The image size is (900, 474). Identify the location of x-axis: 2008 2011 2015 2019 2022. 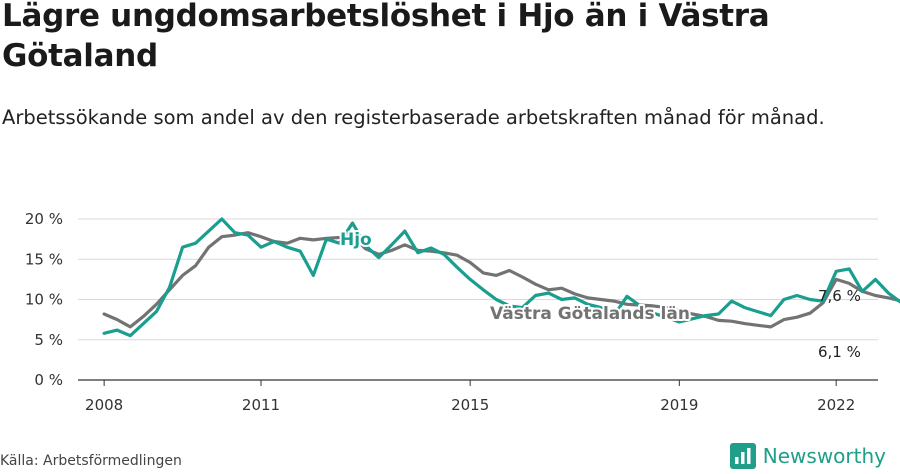
(470, 397).